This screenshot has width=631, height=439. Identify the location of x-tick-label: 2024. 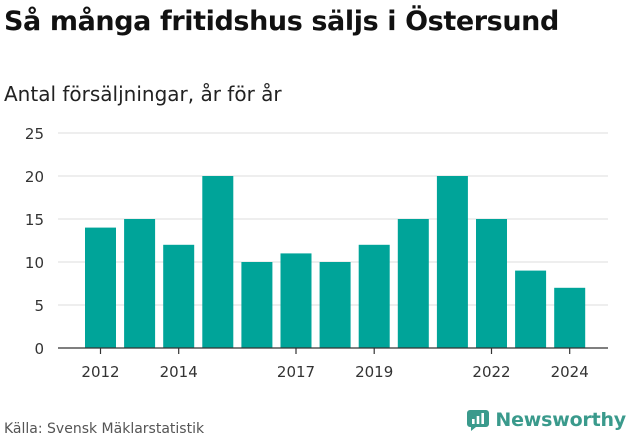
(570, 372).